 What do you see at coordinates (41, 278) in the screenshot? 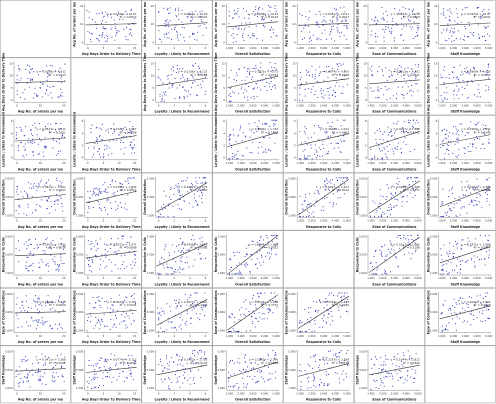
I see `x-tick-label: 10` at bounding box center [41, 278].